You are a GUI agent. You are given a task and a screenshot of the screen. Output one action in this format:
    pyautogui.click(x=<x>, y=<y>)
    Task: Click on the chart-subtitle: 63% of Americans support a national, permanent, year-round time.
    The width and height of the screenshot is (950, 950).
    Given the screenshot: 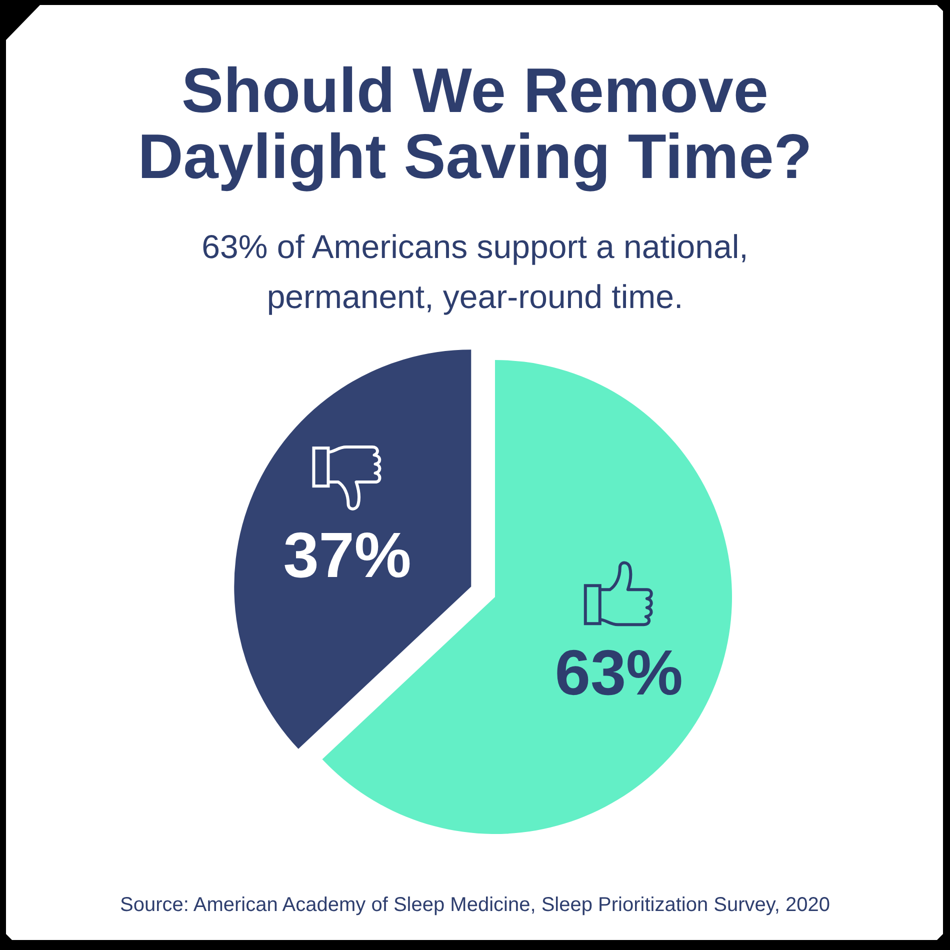 What is the action you would take?
    pyautogui.click(x=475, y=272)
    